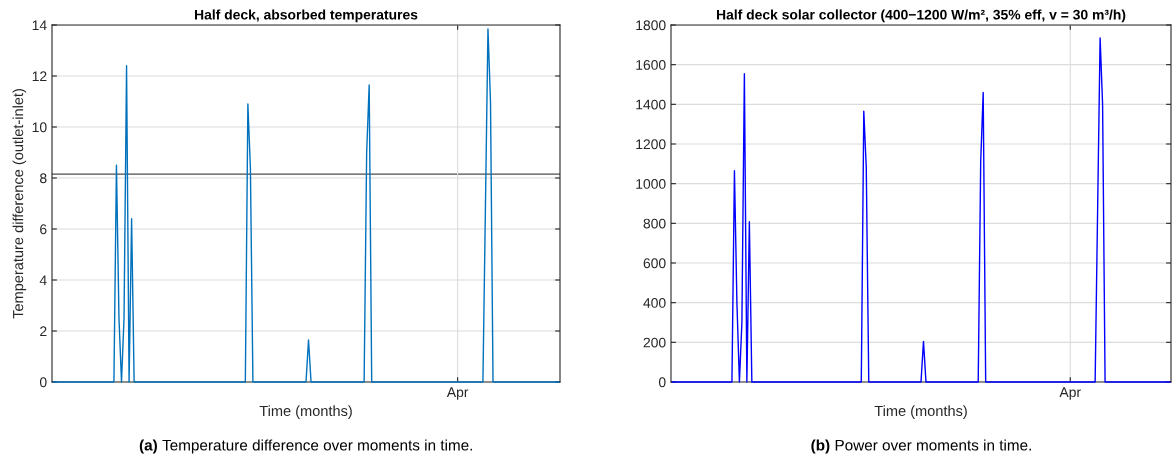 This screenshot has height=470, width=1176. Describe the element at coordinates (654, 342) in the screenshot. I see `y-tick-label: 200` at that location.